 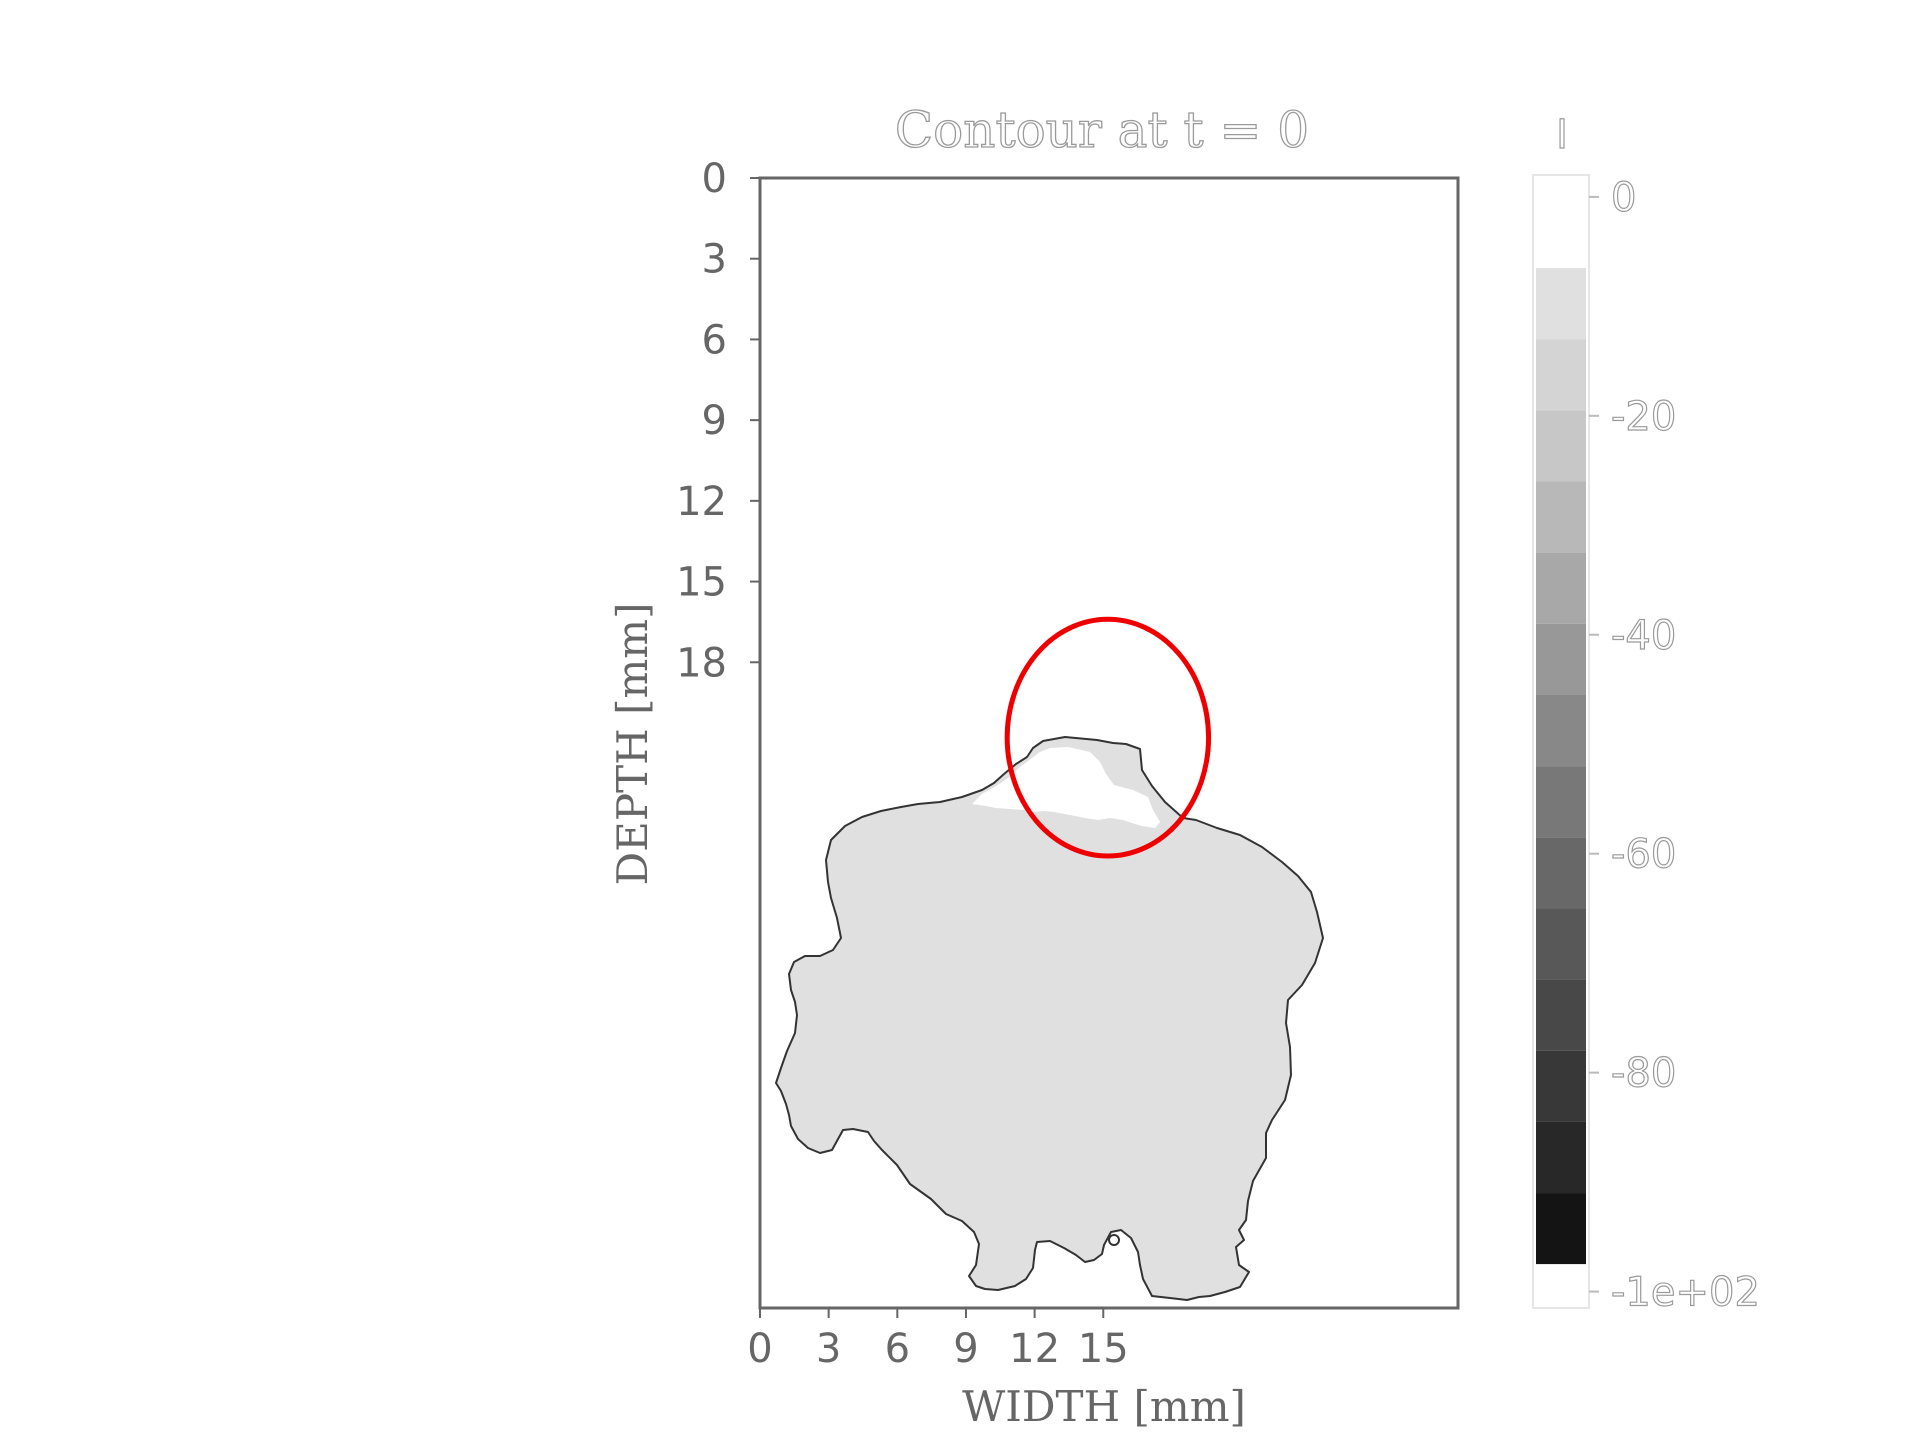 What do you see at coordinates (938, 1340) in the screenshot?
I see `x-axis: 0 3 6 9 12 15` at bounding box center [938, 1340].